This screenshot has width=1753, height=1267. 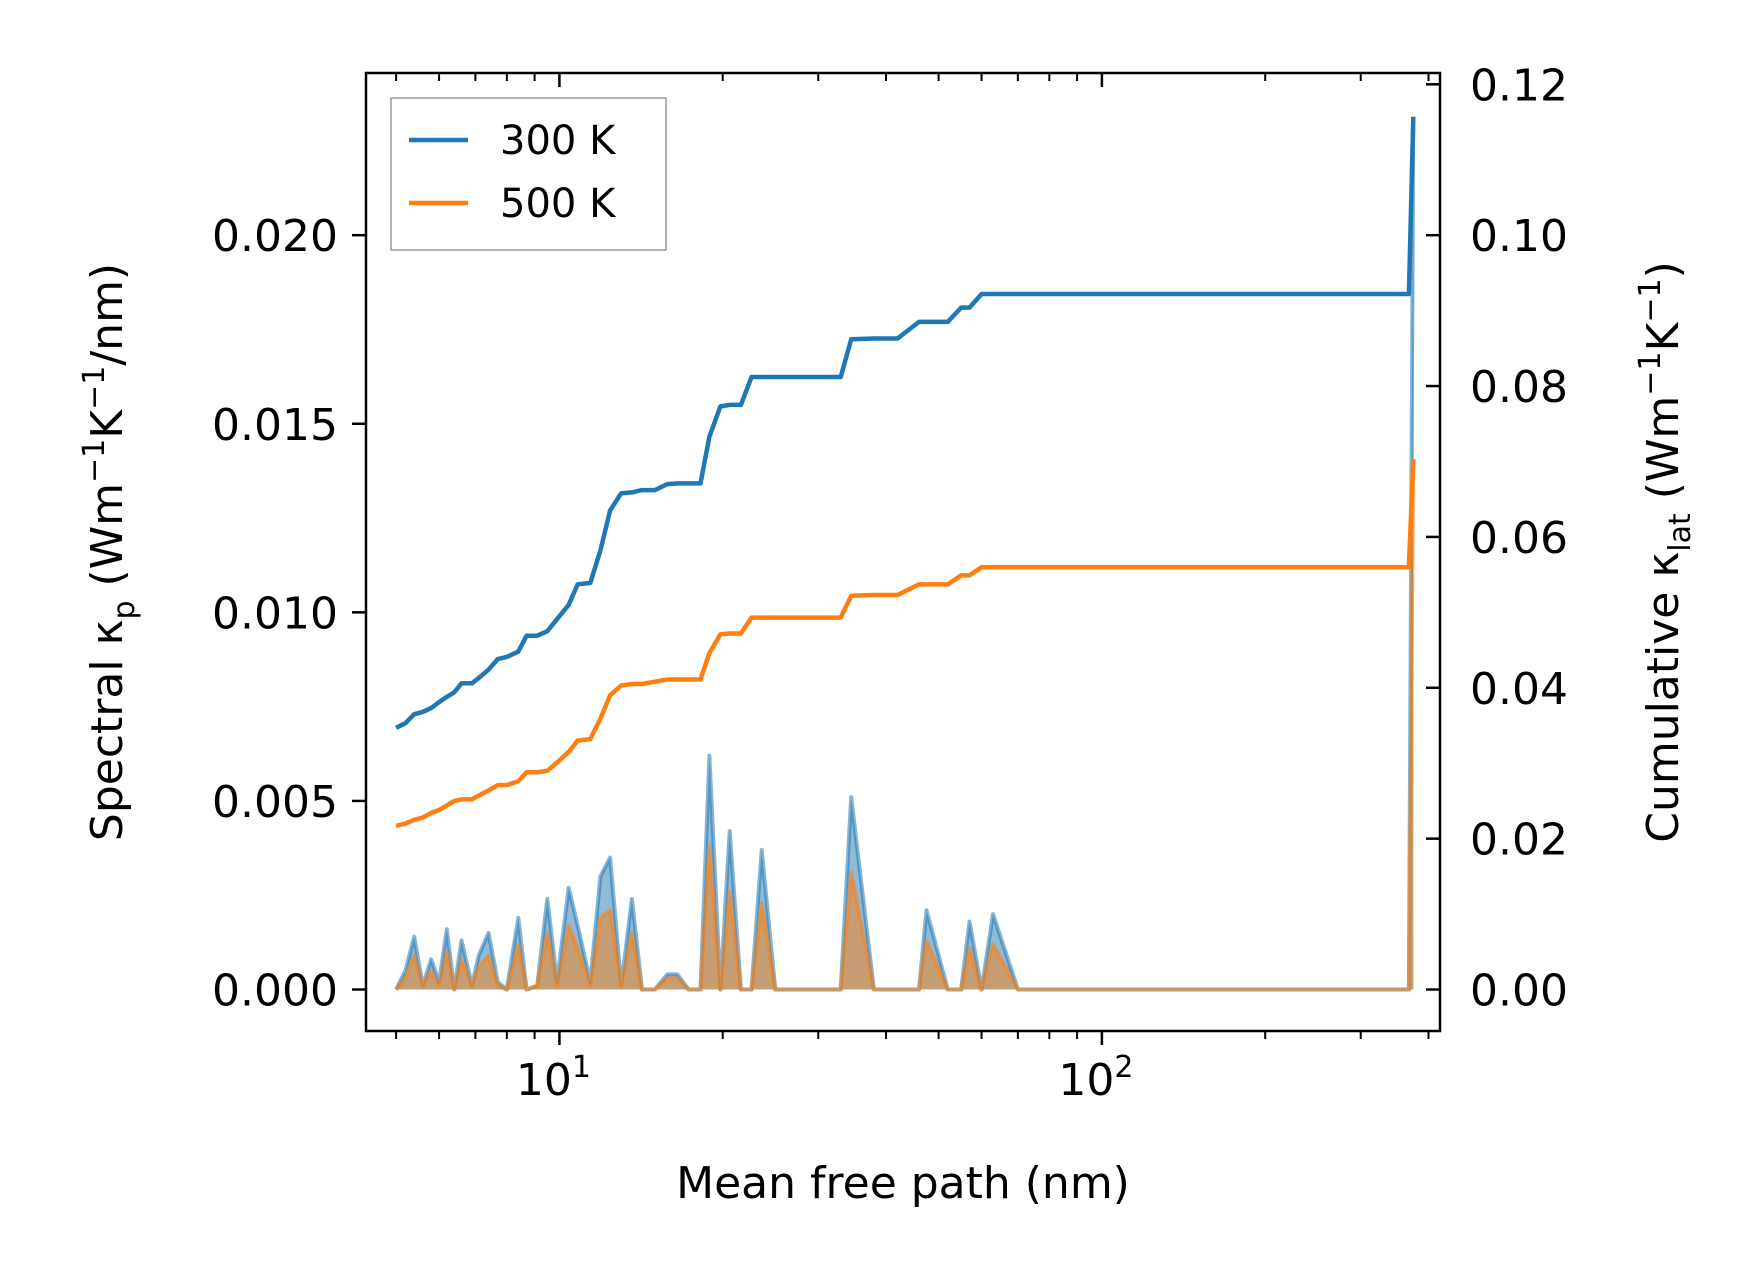 I want to click on y-right-label-mid2: K, so click(x=1663, y=336).